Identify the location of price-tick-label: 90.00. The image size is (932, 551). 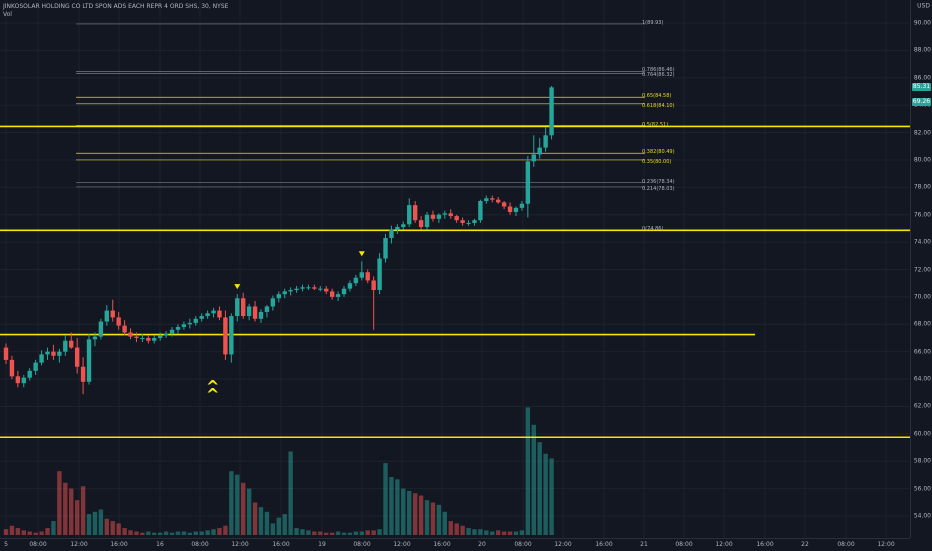
(922, 23).